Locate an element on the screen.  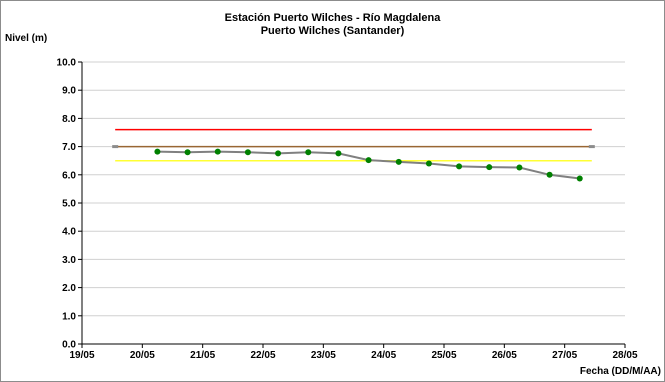
x-tick-label: 26/05 is located at coordinates (504, 355).